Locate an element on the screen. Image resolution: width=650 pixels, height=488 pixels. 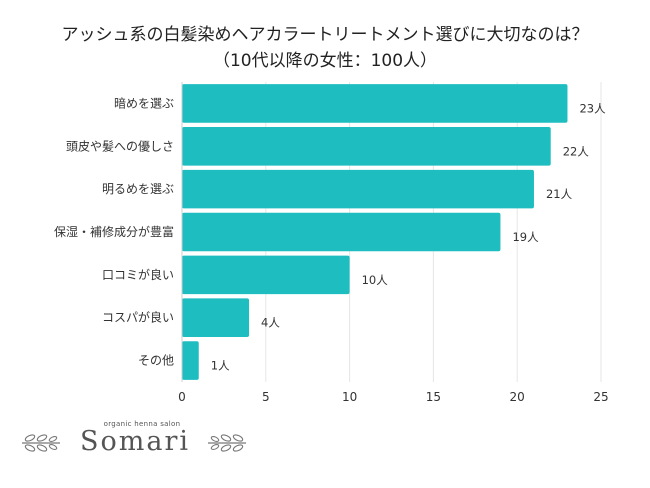
x-tick-label-0: 0 is located at coordinates (182, 397).